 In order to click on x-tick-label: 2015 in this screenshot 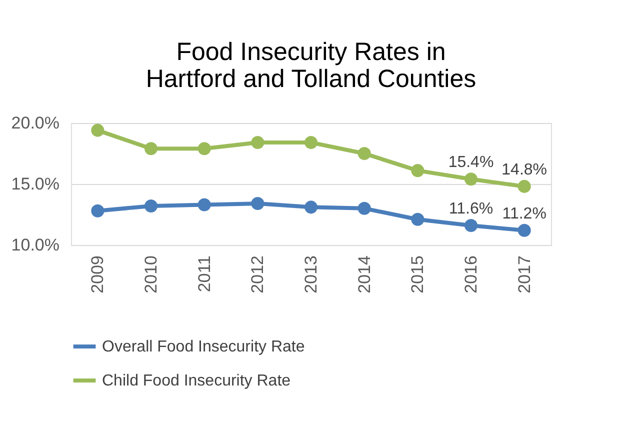, I will do `click(418, 275)`.